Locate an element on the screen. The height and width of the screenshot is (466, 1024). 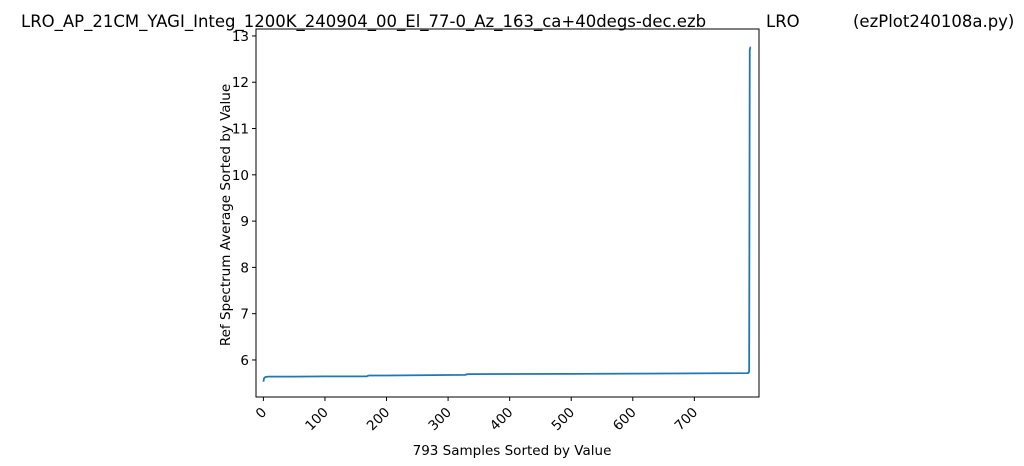
x-tick-label-600: 600 is located at coordinates (625, 420).